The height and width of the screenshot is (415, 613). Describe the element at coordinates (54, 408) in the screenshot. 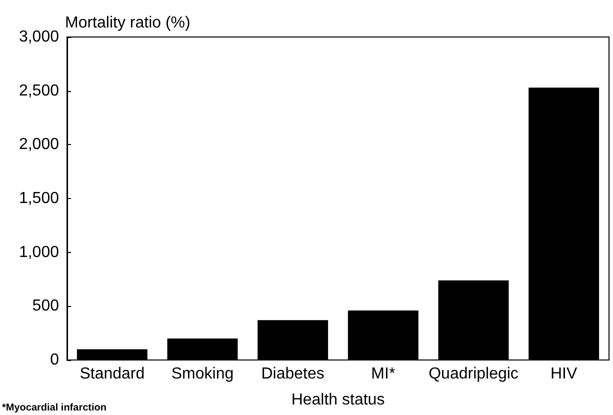

I see `text: *Myocardial infarction` at that location.